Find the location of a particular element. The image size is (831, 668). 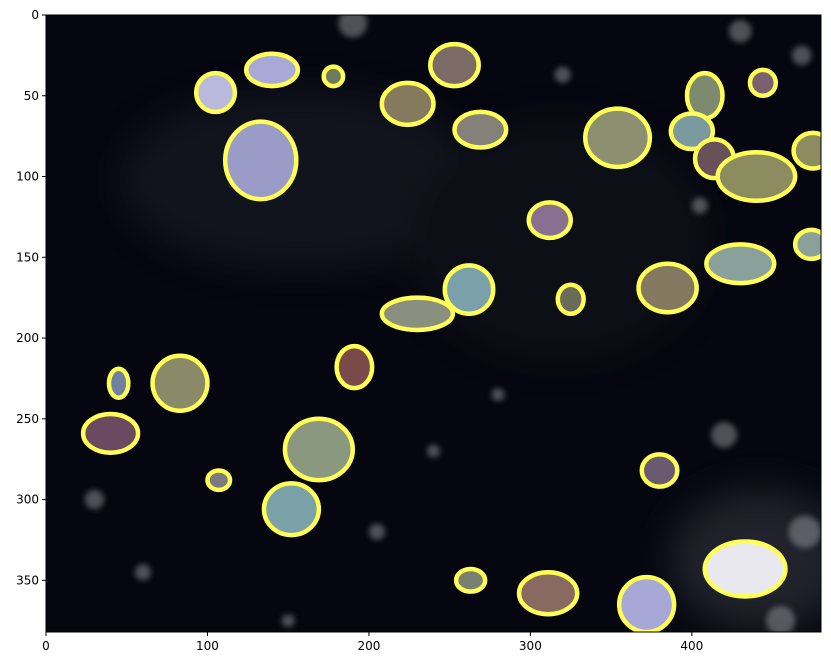

x-tick-label: 0 is located at coordinates (46, 646).